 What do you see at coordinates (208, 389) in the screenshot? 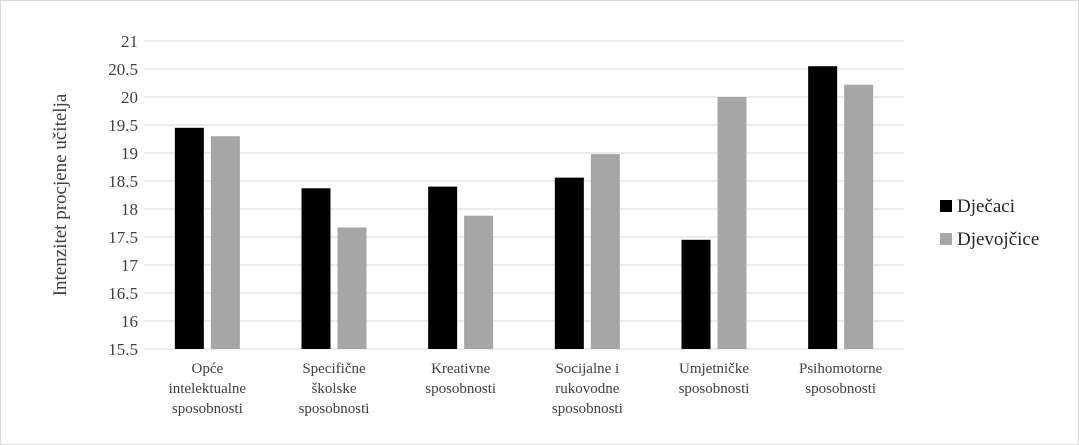
I see `category-label: intelektualne` at bounding box center [208, 389].